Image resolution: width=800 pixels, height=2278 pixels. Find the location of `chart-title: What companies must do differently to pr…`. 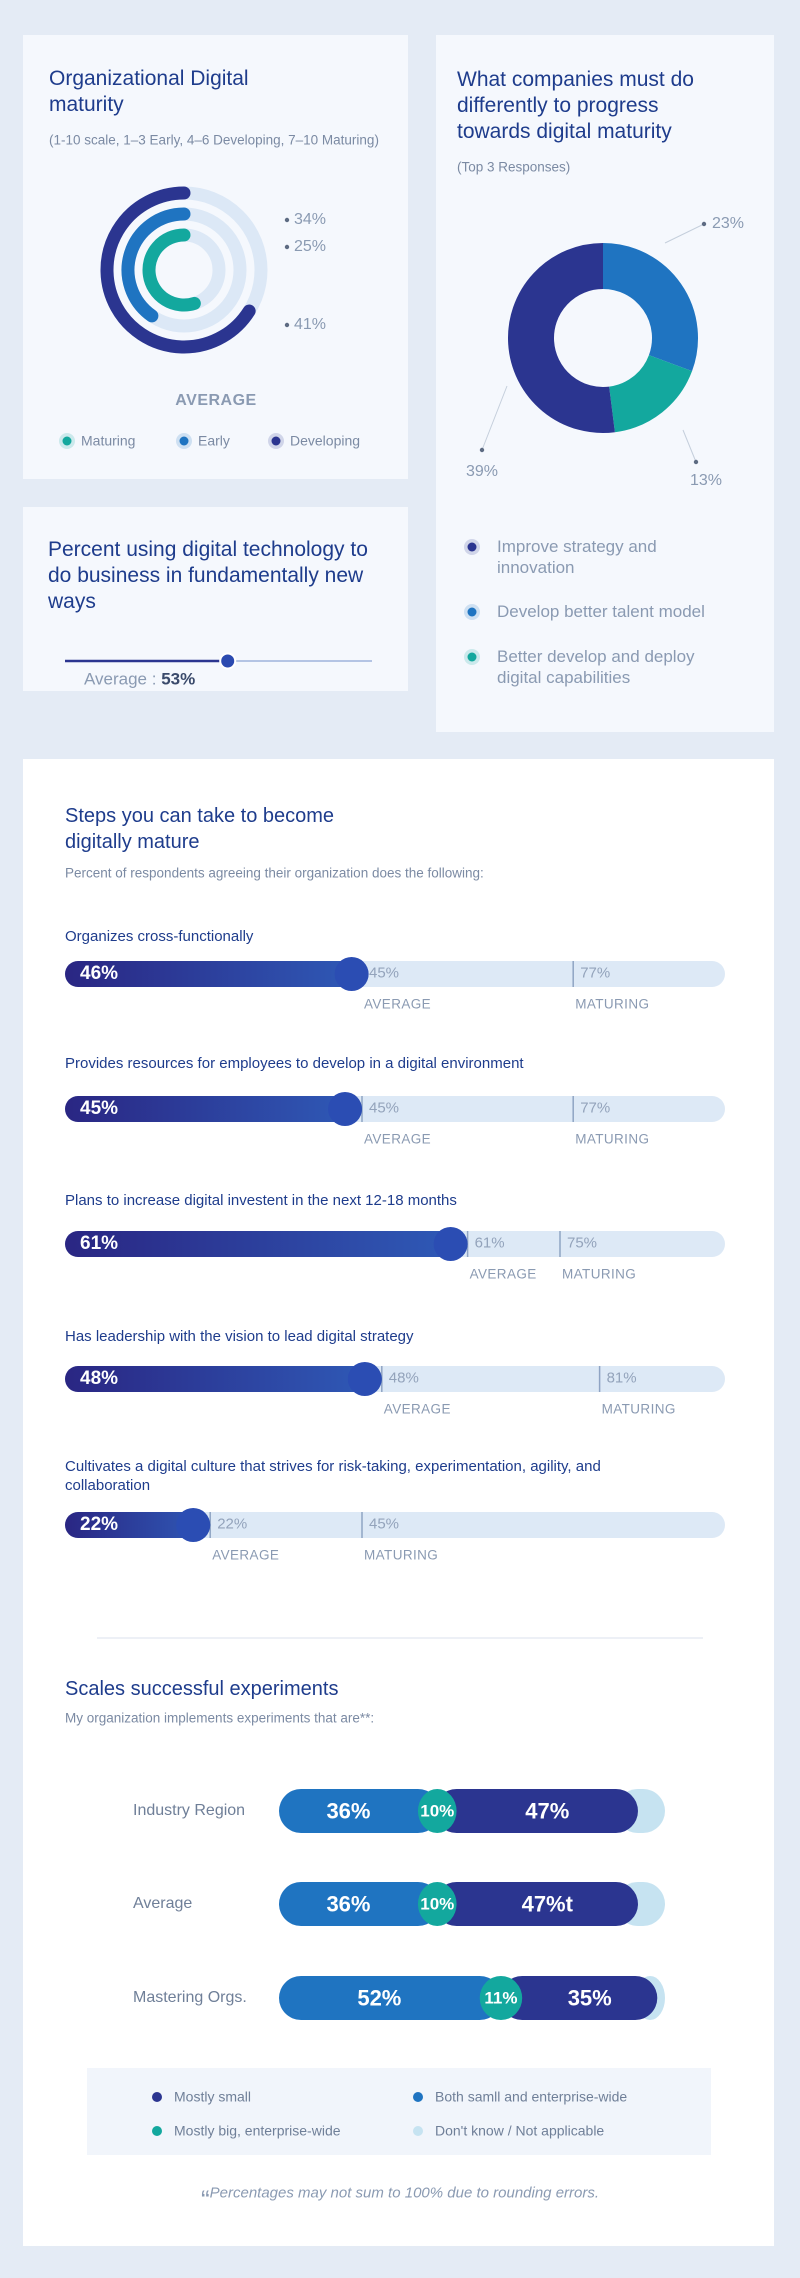

chart-title: What companies must do differently to pr… is located at coordinates (575, 105).